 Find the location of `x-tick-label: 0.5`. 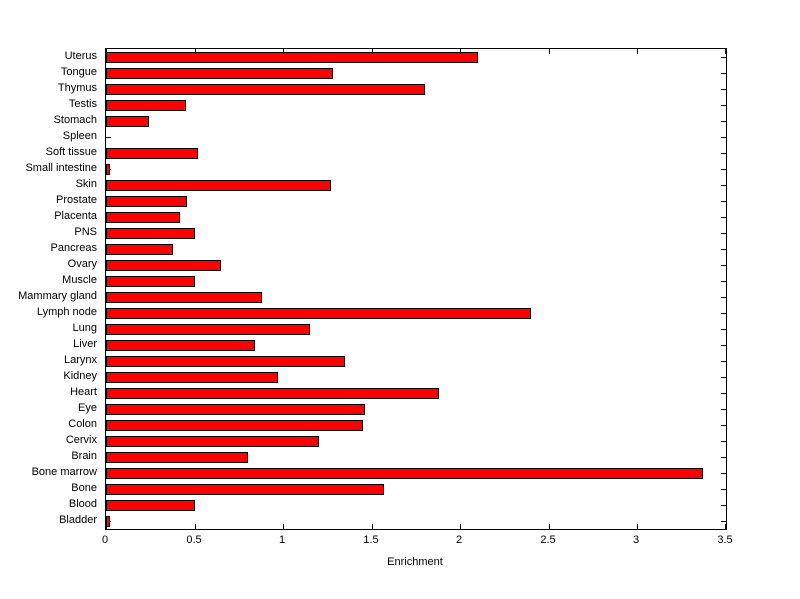

x-tick-label: 0.5 is located at coordinates (194, 540).